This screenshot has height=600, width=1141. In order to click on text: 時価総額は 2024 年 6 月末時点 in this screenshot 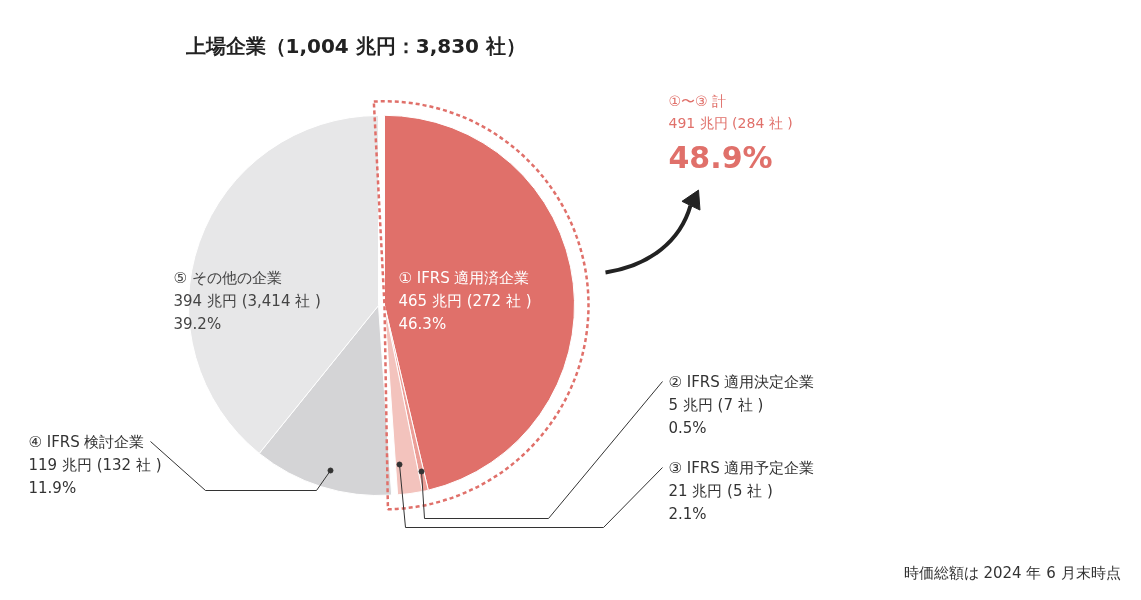, I will do `click(1012, 572)`.